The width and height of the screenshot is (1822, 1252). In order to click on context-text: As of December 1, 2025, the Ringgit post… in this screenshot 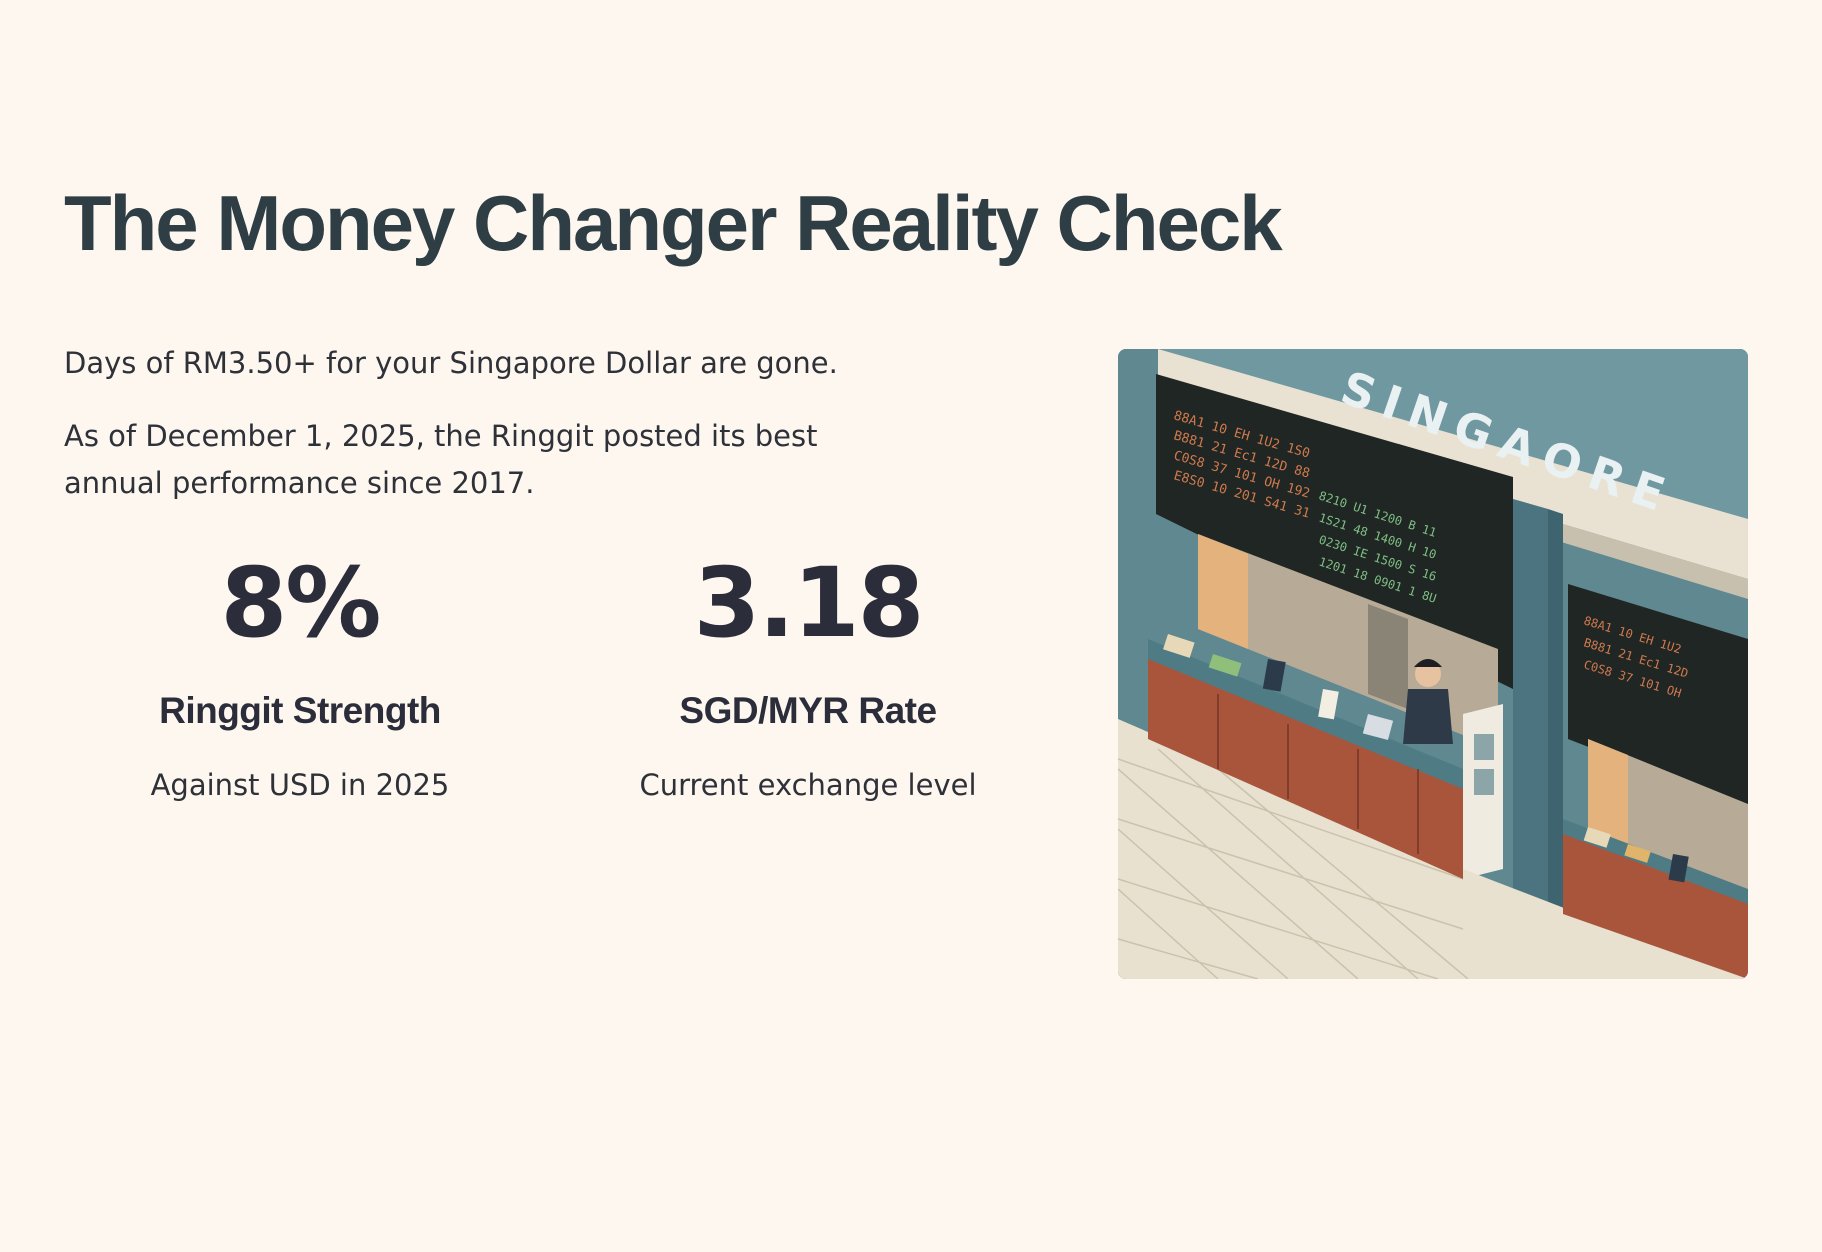, I will do `click(441, 459)`.